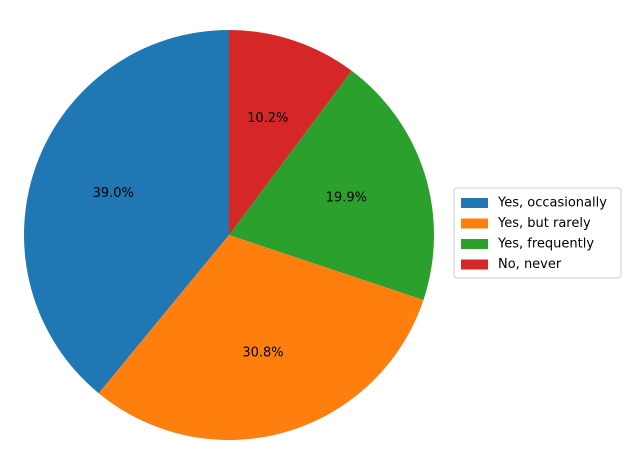 This screenshot has width=630, height=470. Describe the element at coordinates (544, 223) in the screenshot. I see `legend-label-yes-but-rarely: Yes, but rarely` at that location.